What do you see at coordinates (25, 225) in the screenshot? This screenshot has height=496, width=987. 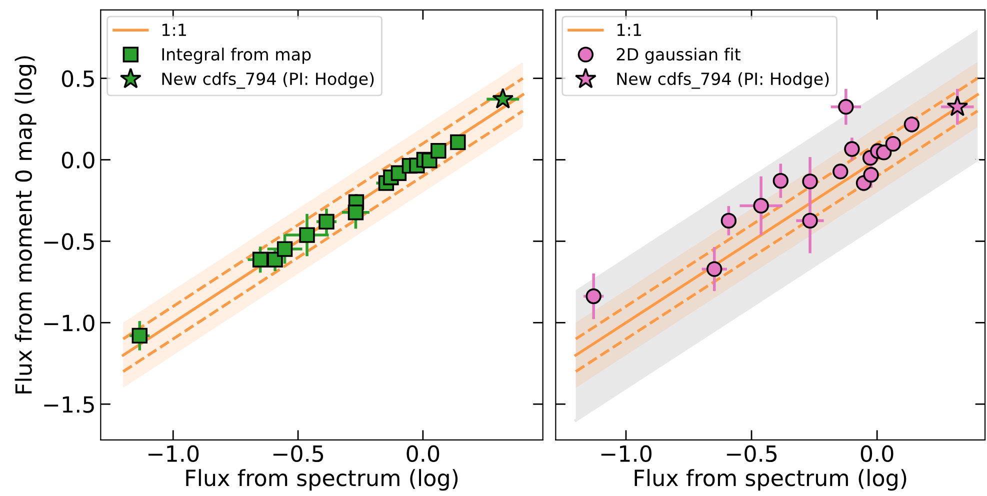 I see `y-axis-title: Flux from moment 0 map (log)` at bounding box center [25, 225].